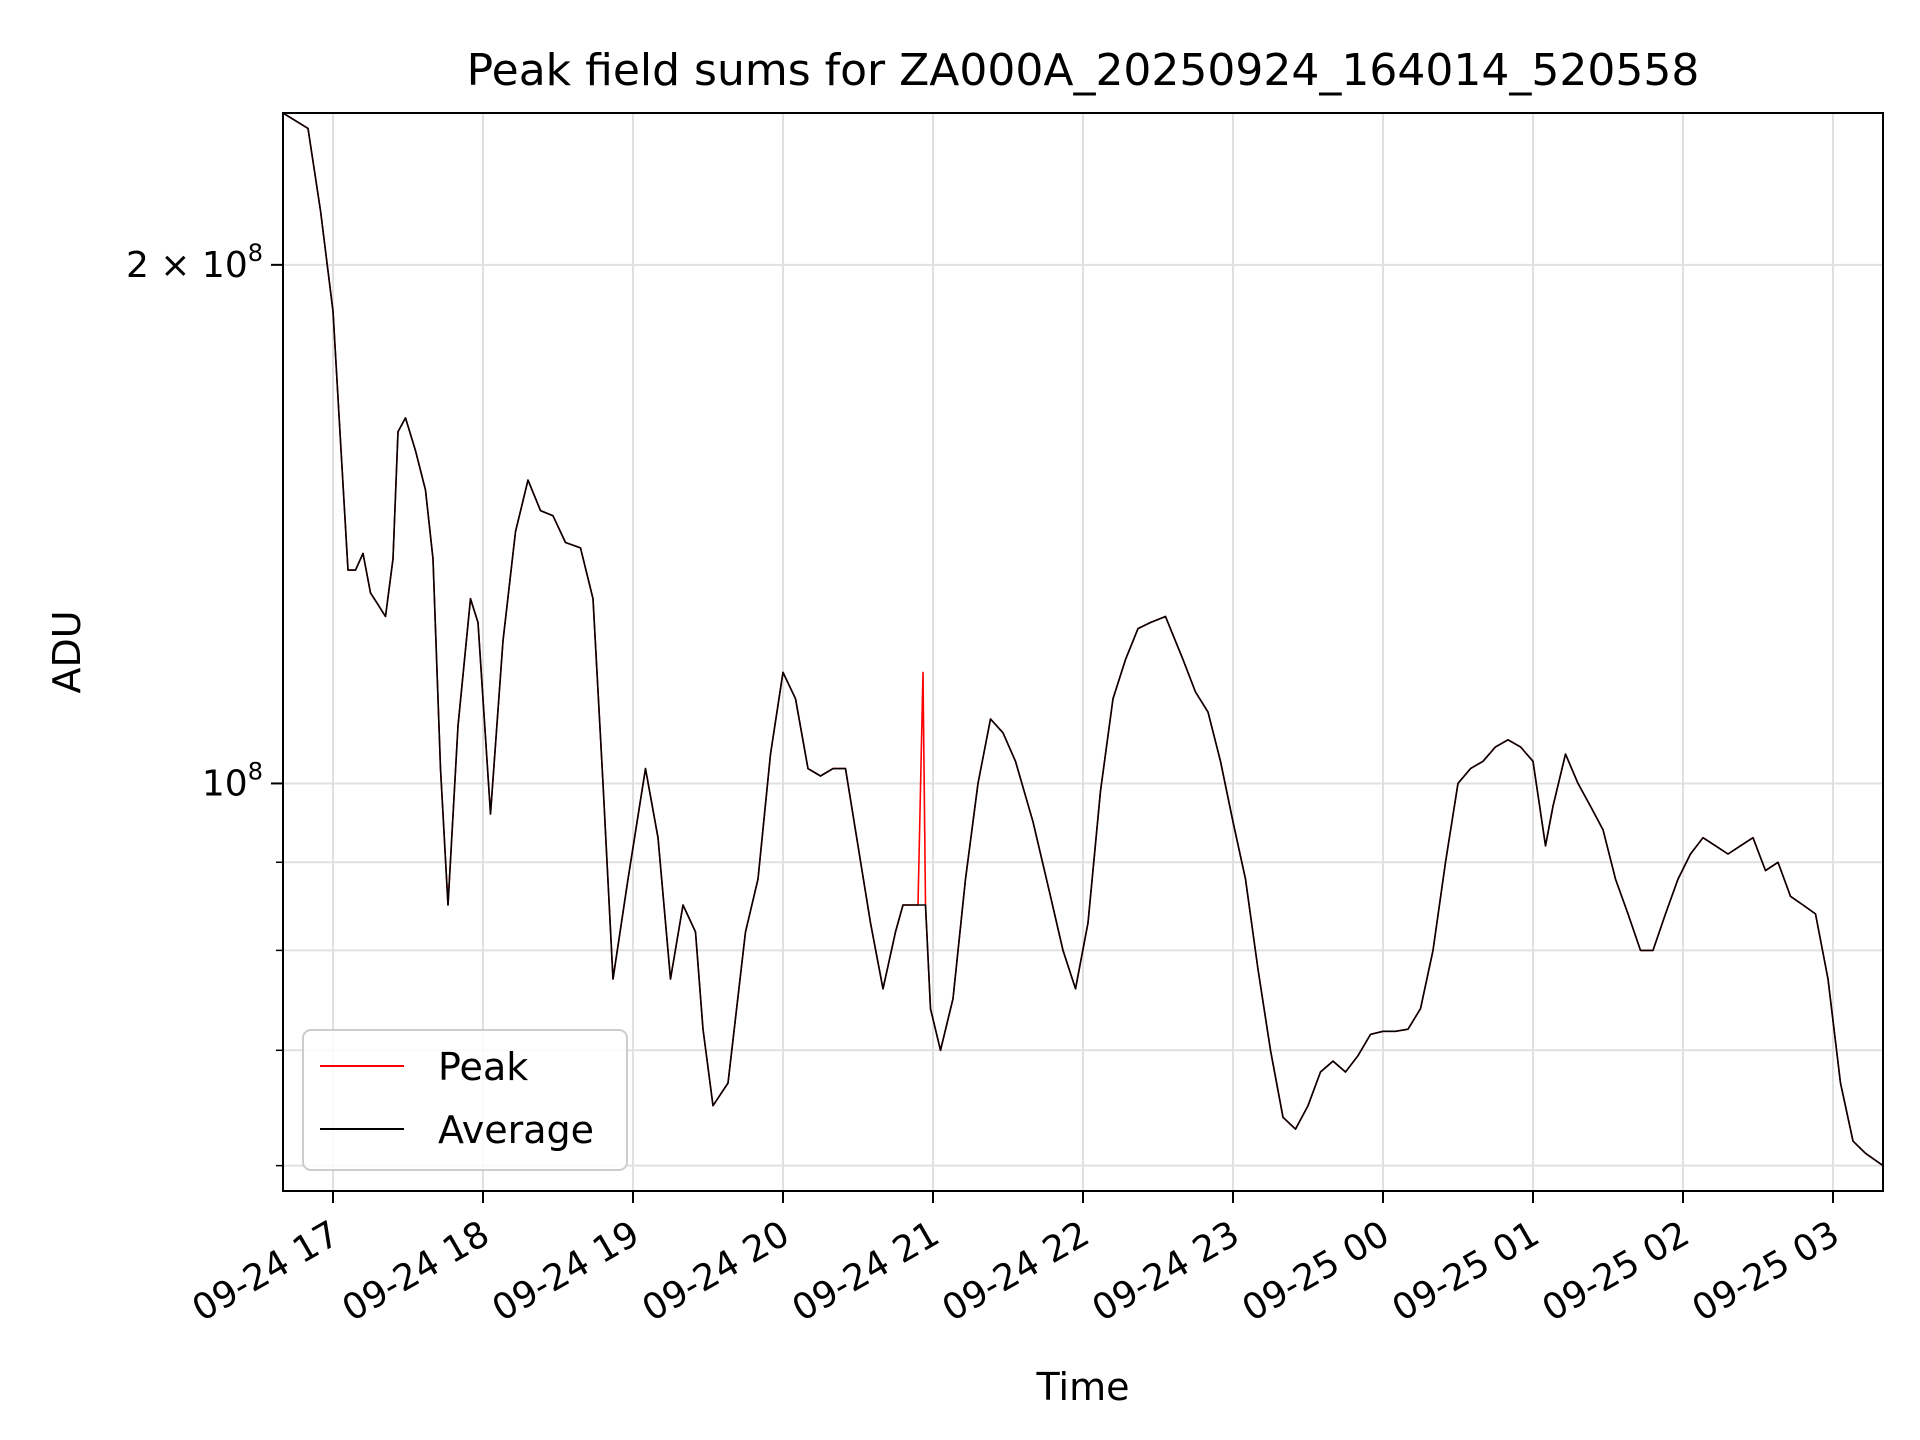 The image size is (1920, 1440). Describe the element at coordinates (516, 1130) in the screenshot. I see `legend-average-label: Average` at that location.